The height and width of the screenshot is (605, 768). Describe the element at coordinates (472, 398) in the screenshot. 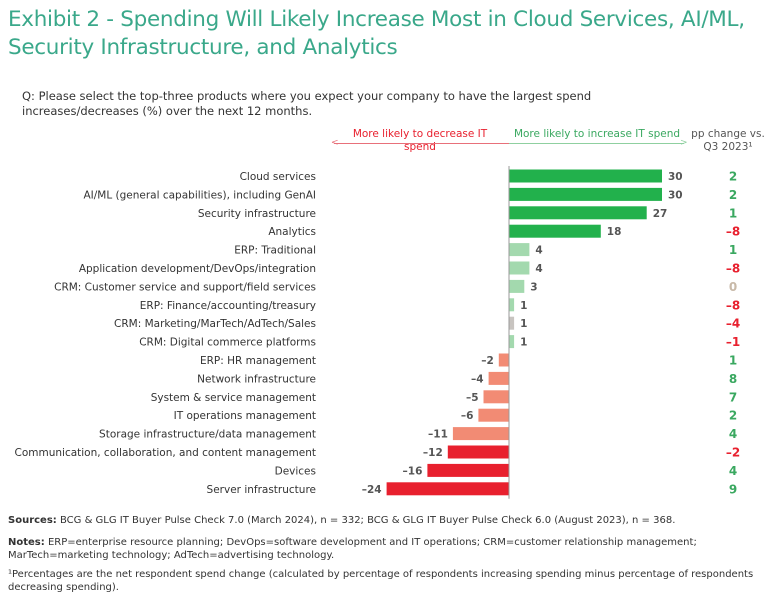

I see `value-label: –5` at that location.